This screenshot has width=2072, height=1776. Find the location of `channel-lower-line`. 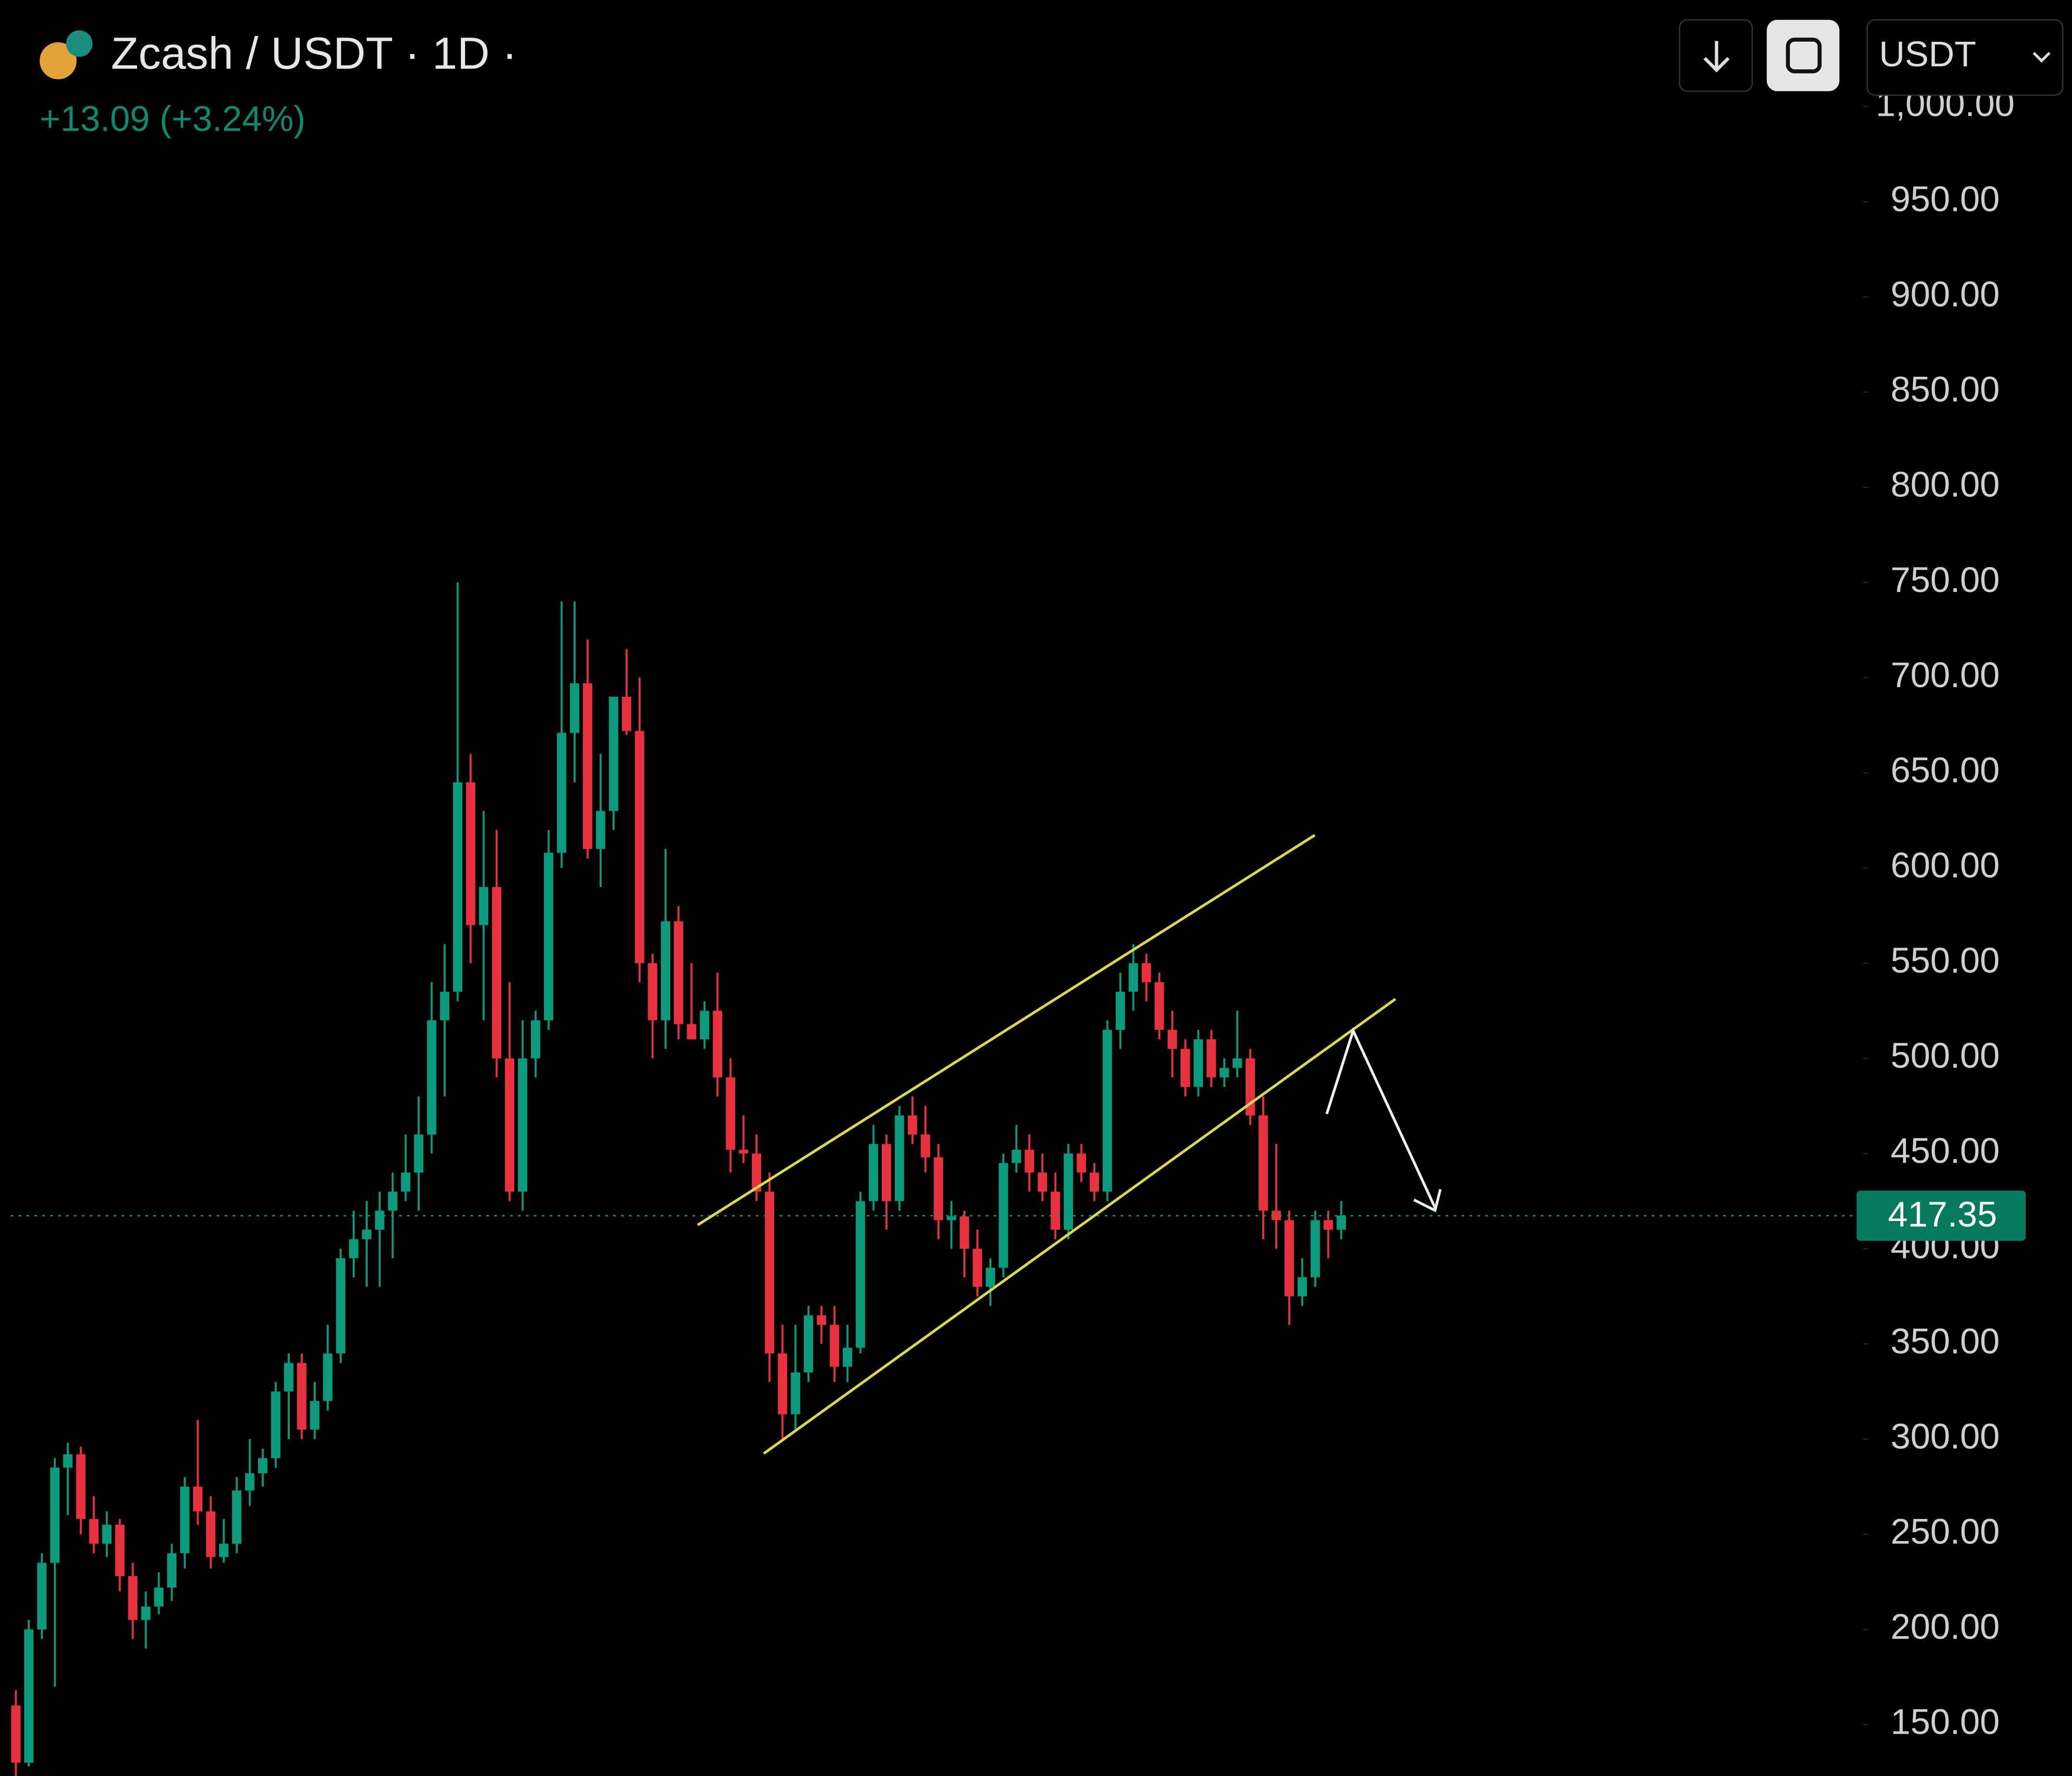

channel-lower-line is located at coordinates (1079, 1226).